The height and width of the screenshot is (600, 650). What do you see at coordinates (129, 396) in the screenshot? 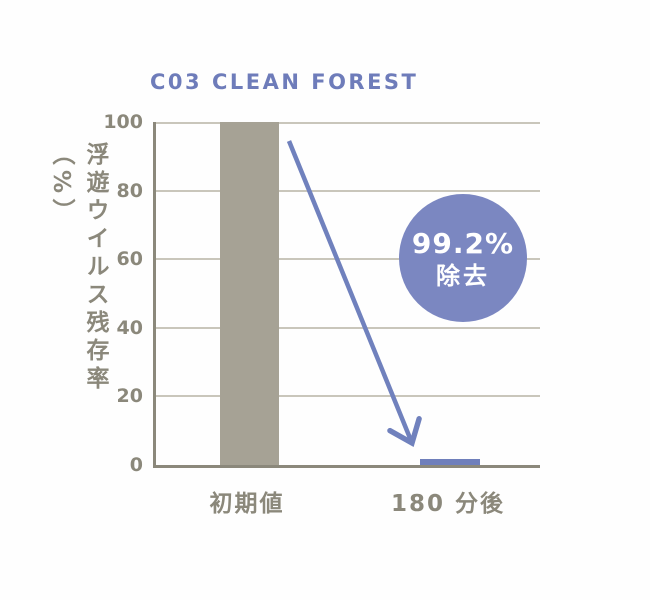
I see `y-tick-label-20: 20` at bounding box center [129, 396].